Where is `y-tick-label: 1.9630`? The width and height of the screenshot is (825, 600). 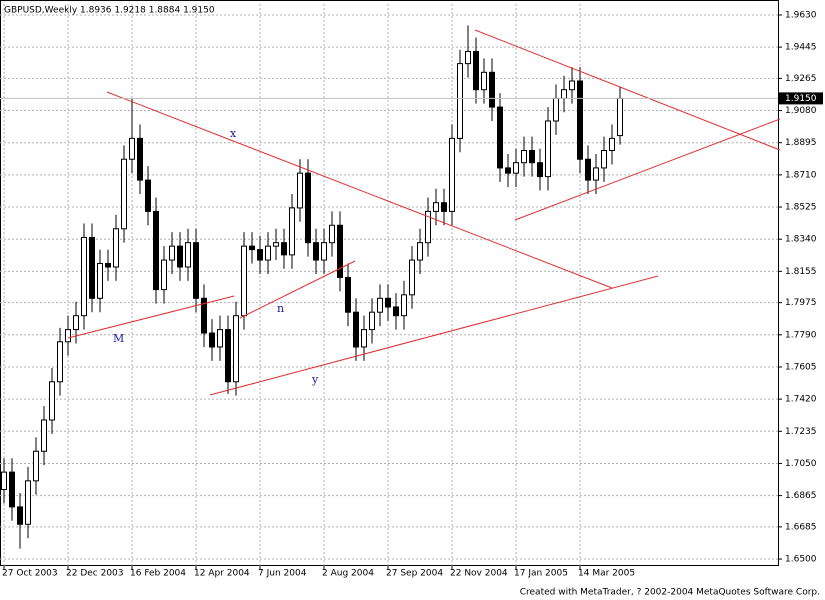
y-tick-label: 1.9630 is located at coordinates (801, 15).